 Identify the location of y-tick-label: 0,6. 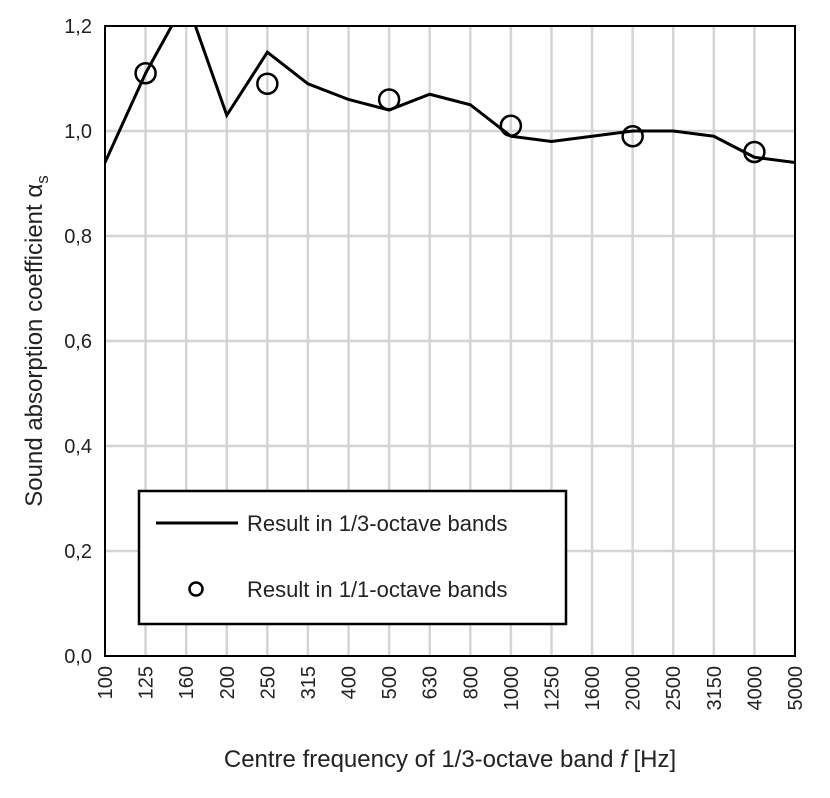
(78, 342).